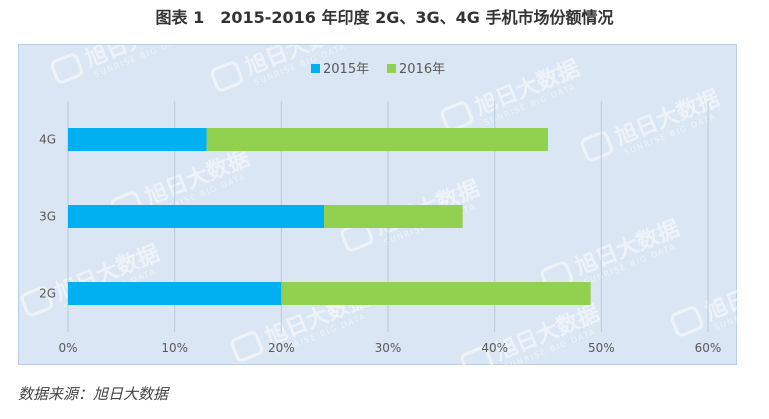 This screenshot has height=419, width=769. What do you see at coordinates (377, 139) in the screenshot?
I see `bar-2016年-4G` at bounding box center [377, 139].